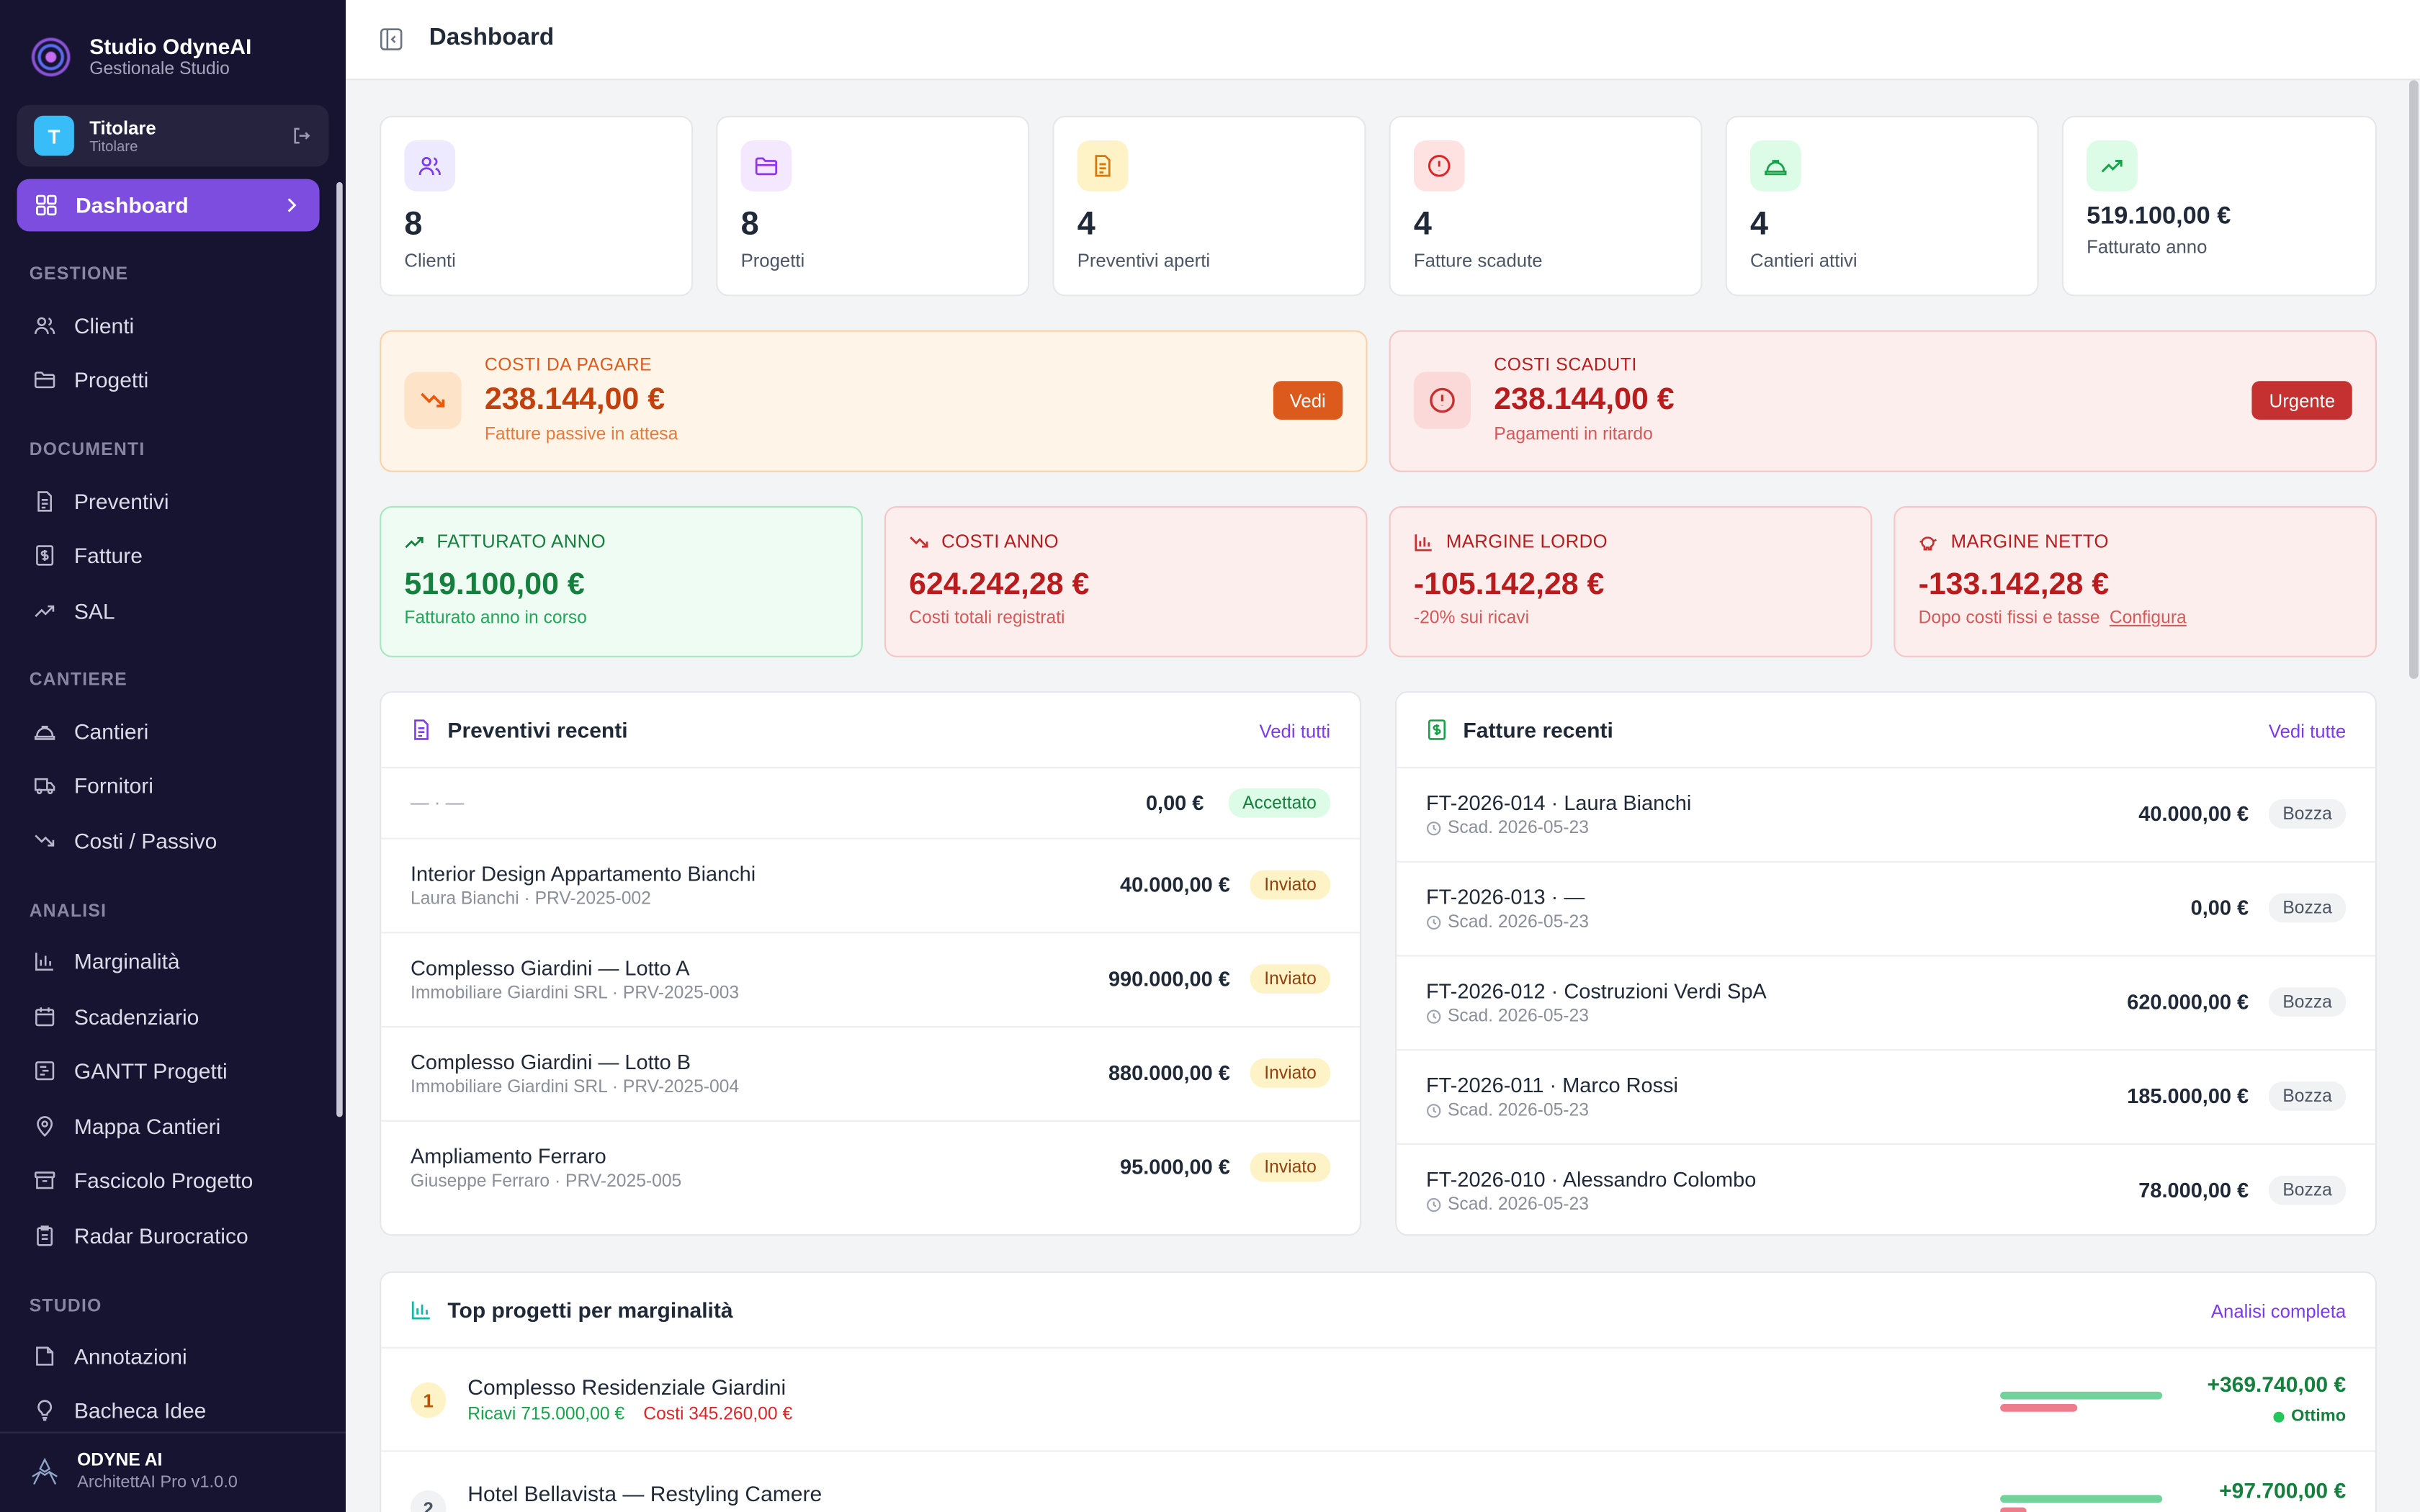 Image resolution: width=2420 pixels, height=1512 pixels. Describe the element at coordinates (508, 1157) in the screenshot. I see `preventivo-title: Ampliamento Ferraro` at that location.